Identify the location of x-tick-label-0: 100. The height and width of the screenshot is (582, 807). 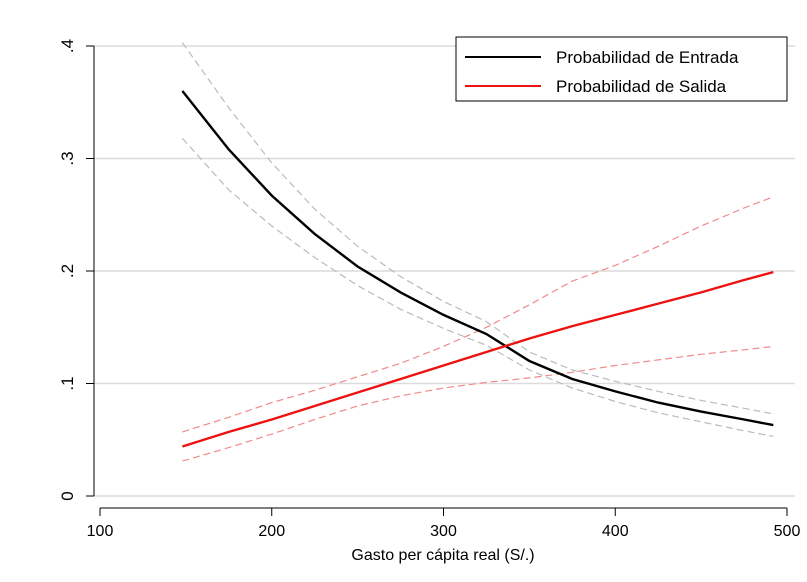
(100, 531).